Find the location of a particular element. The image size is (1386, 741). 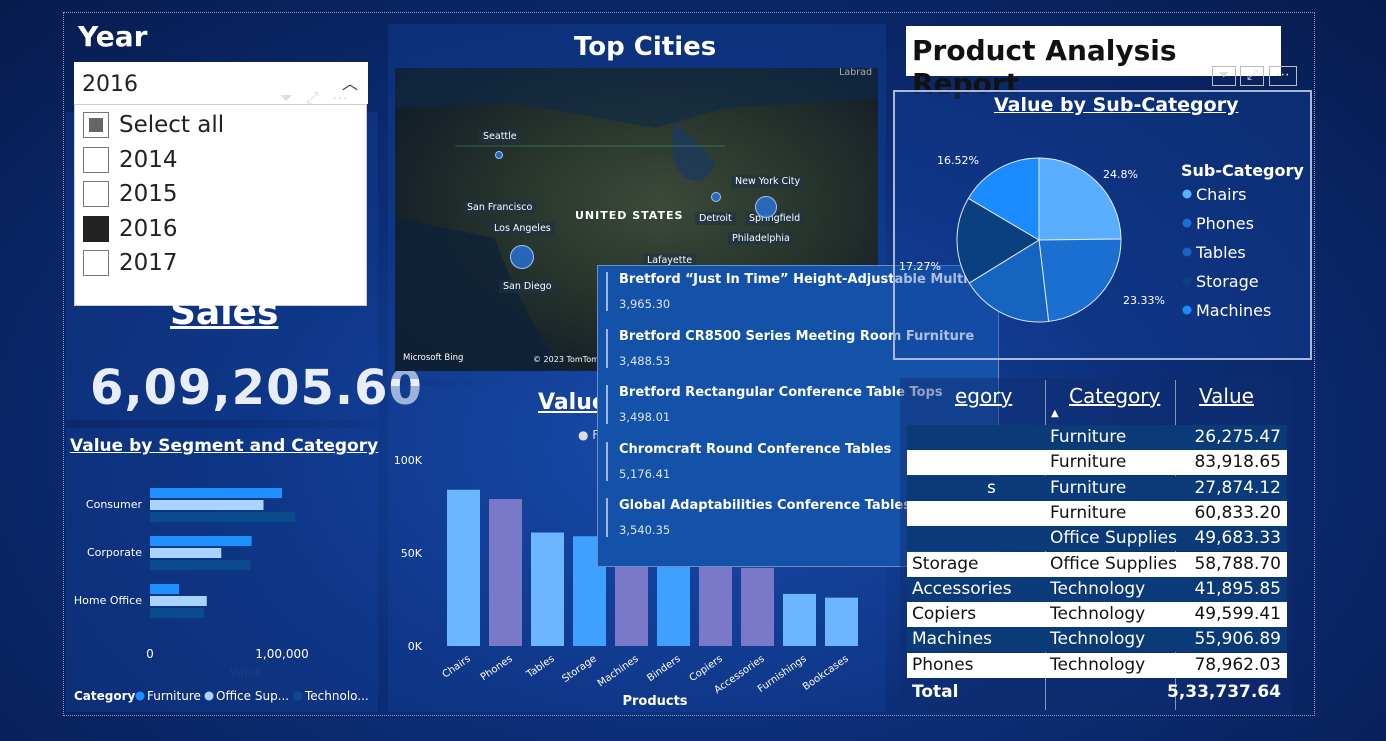

table-row: Furniture 83,918.65 is located at coordinates (1097, 463).